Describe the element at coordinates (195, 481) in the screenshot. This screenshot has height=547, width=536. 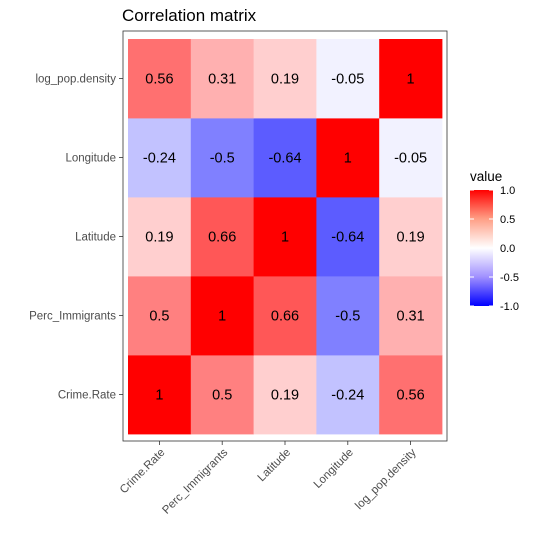
I see `x-tick-label: Perc_Immigrants` at that location.